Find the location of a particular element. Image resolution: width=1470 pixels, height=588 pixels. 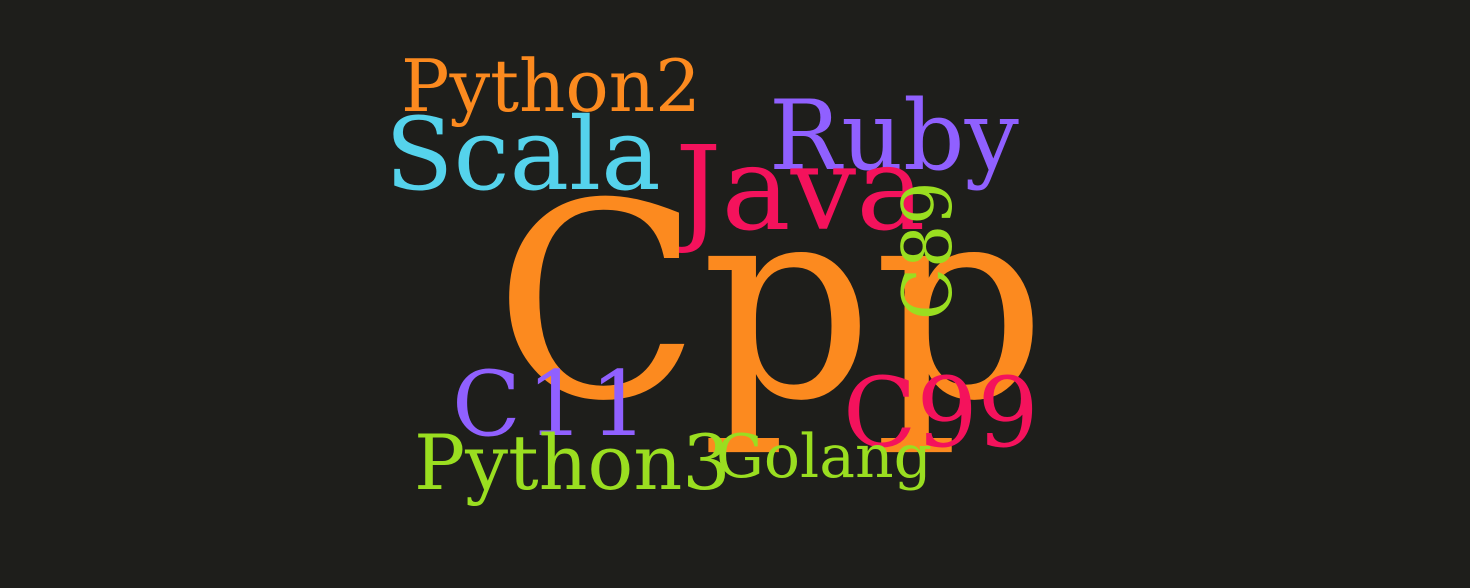

word-java: Java is located at coordinates (800, 189).